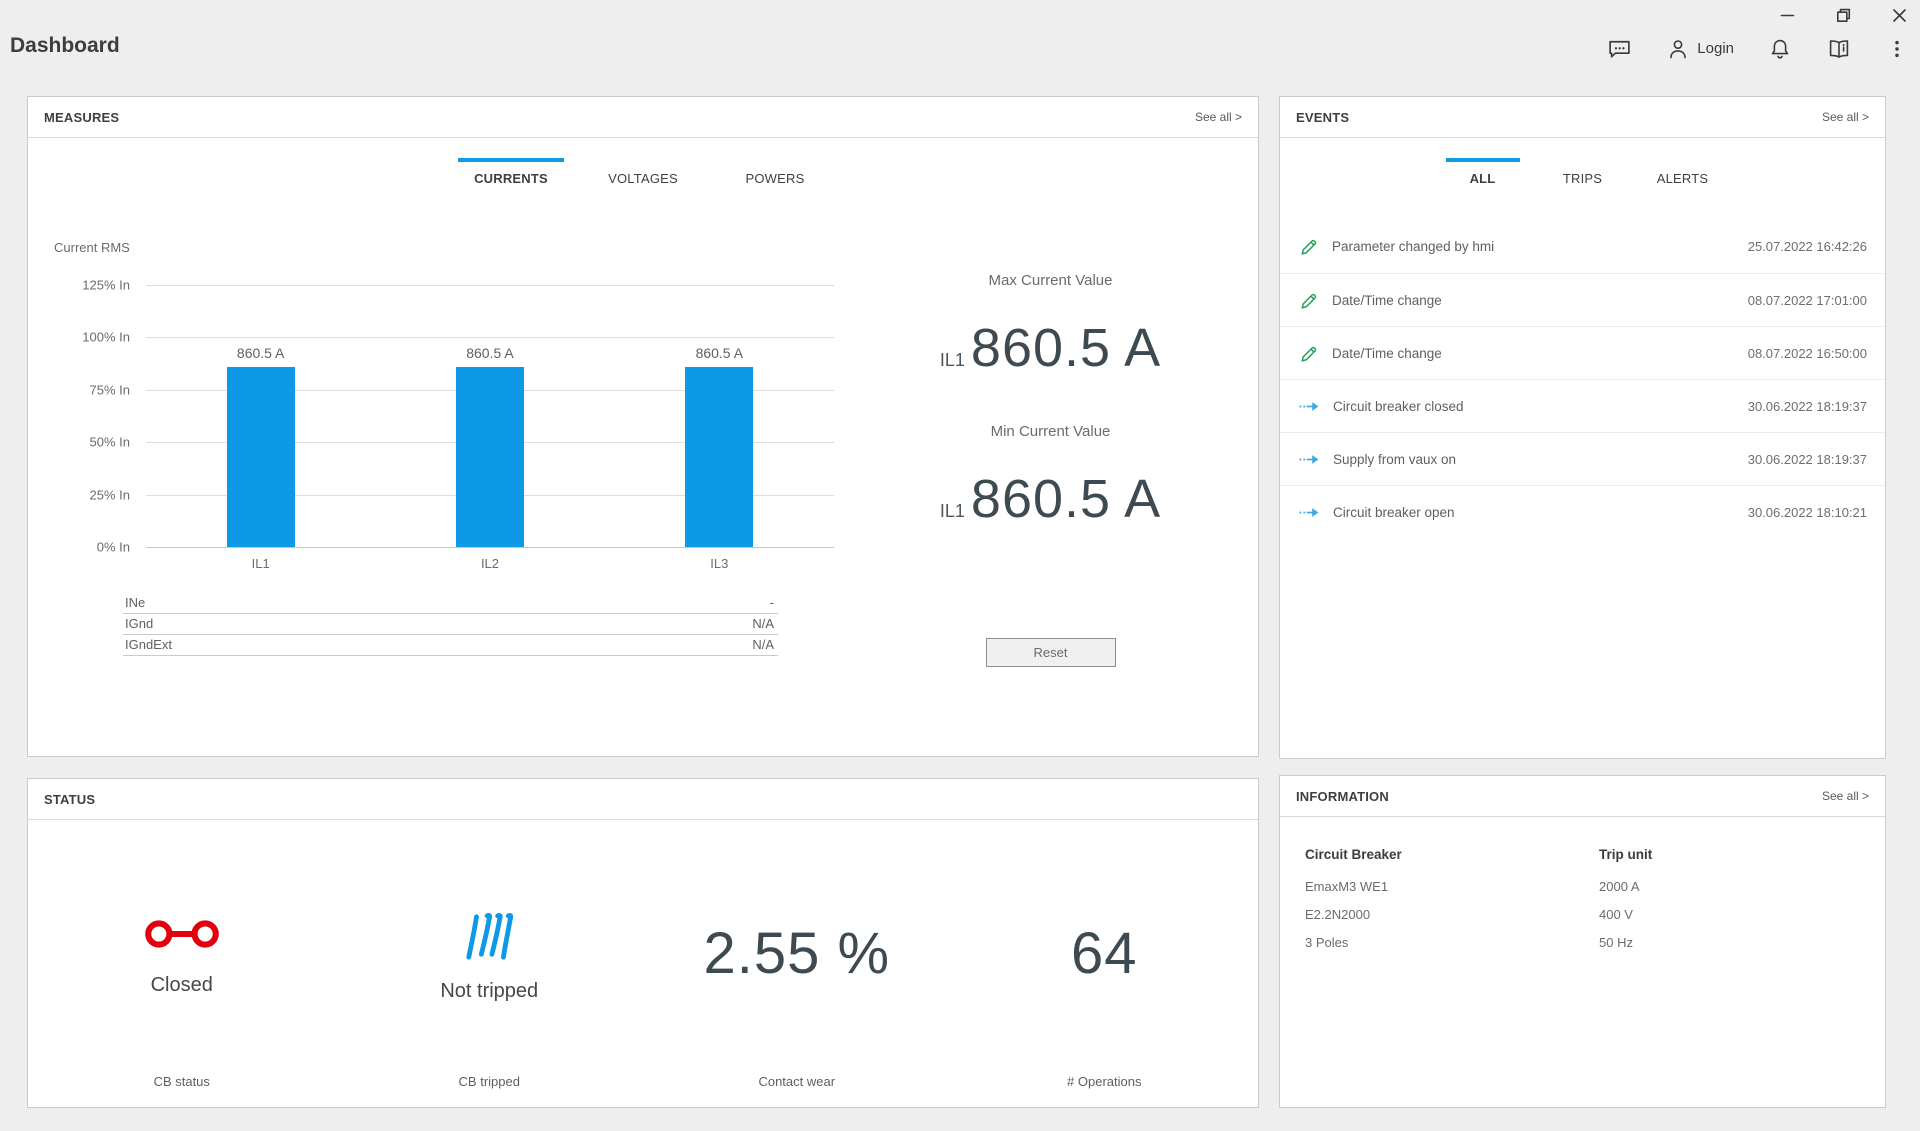  Describe the element at coordinates (1582, 796) in the screenshot. I see `information-header: INFORMATION See all >` at that location.